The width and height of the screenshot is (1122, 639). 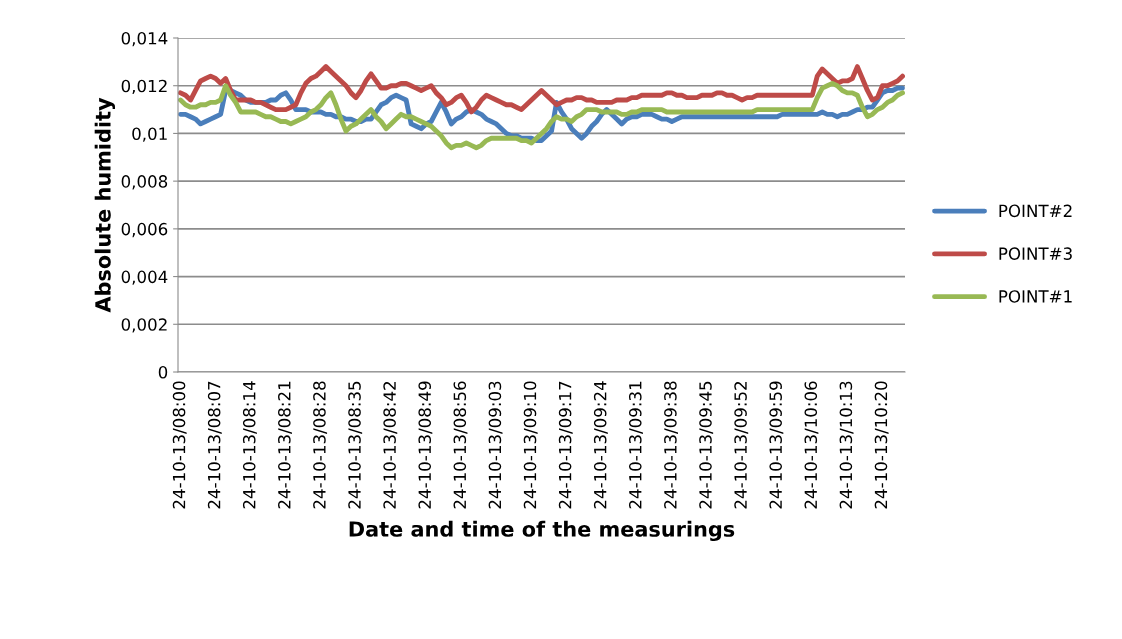 I want to click on y-tick-label: 0,006, so click(x=144, y=230).